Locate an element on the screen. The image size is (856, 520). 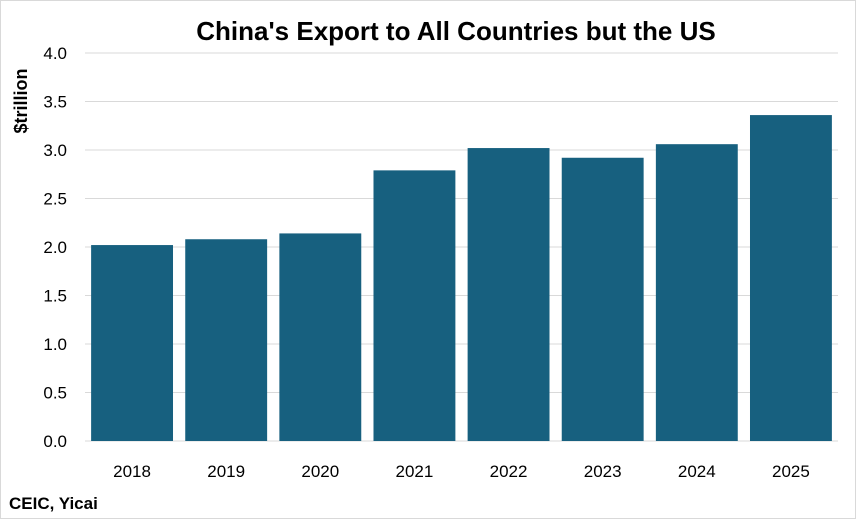
y-tick-label: 2.5 is located at coordinates (55, 199).